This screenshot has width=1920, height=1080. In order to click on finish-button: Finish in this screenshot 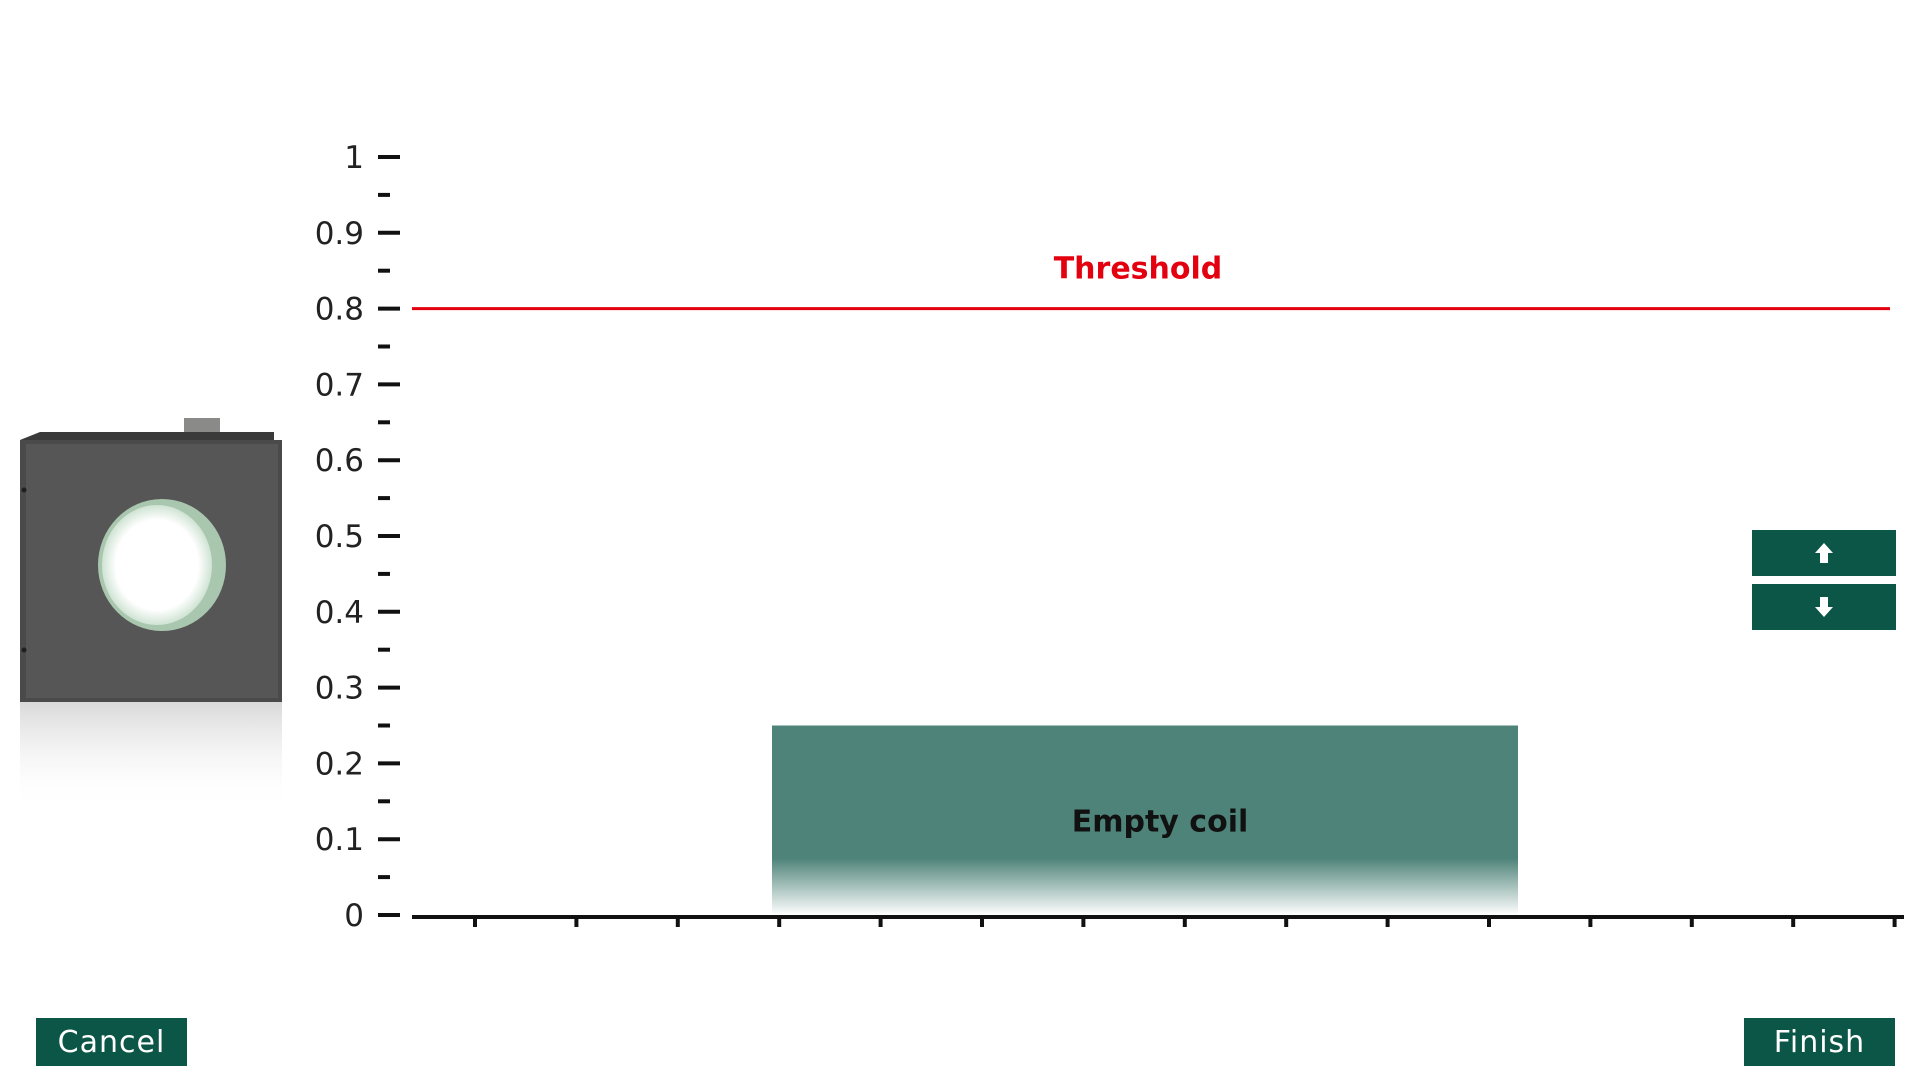, I will do `click(1819, 1042)`.